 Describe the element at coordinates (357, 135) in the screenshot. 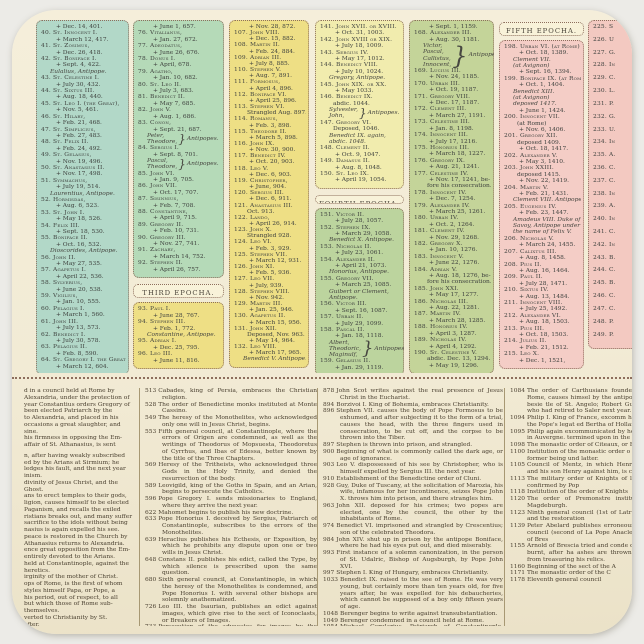

I see `entry-detail-line: Benedict IX. again,` at that location.